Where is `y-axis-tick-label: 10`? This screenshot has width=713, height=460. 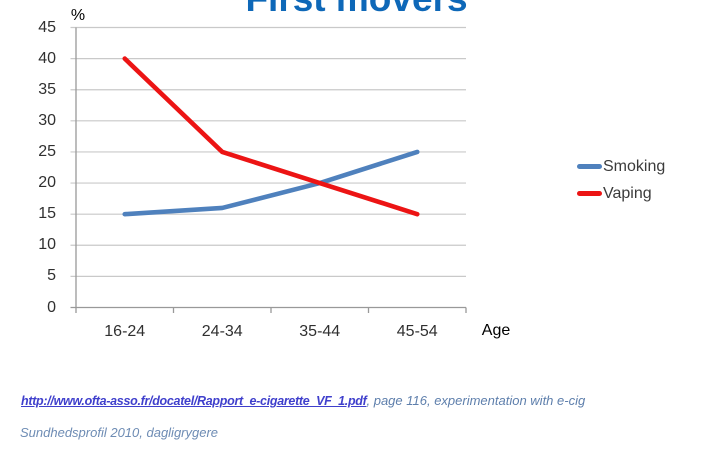
y-axis-tick-label: 10 is located at coordinates (47, 245).